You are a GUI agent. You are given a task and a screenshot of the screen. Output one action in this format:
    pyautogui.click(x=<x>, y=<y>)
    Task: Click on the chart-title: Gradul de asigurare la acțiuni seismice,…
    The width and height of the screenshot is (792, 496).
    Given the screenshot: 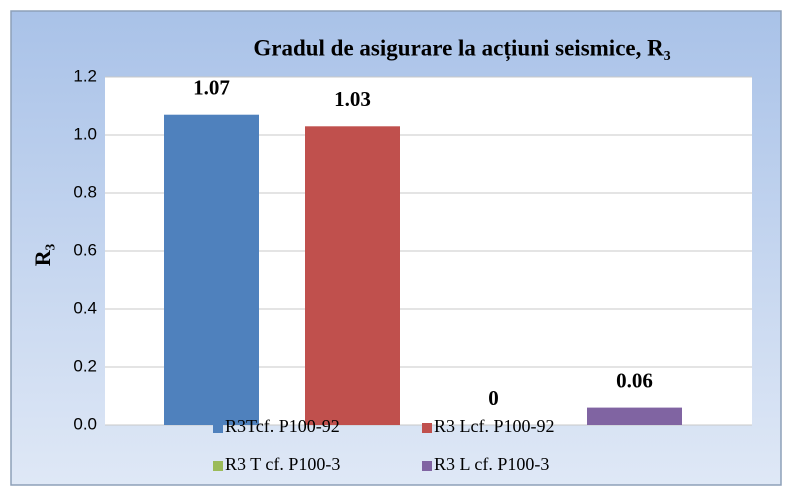 What is the action you would take?
    pyautogui.click(x=461, y=48)
    